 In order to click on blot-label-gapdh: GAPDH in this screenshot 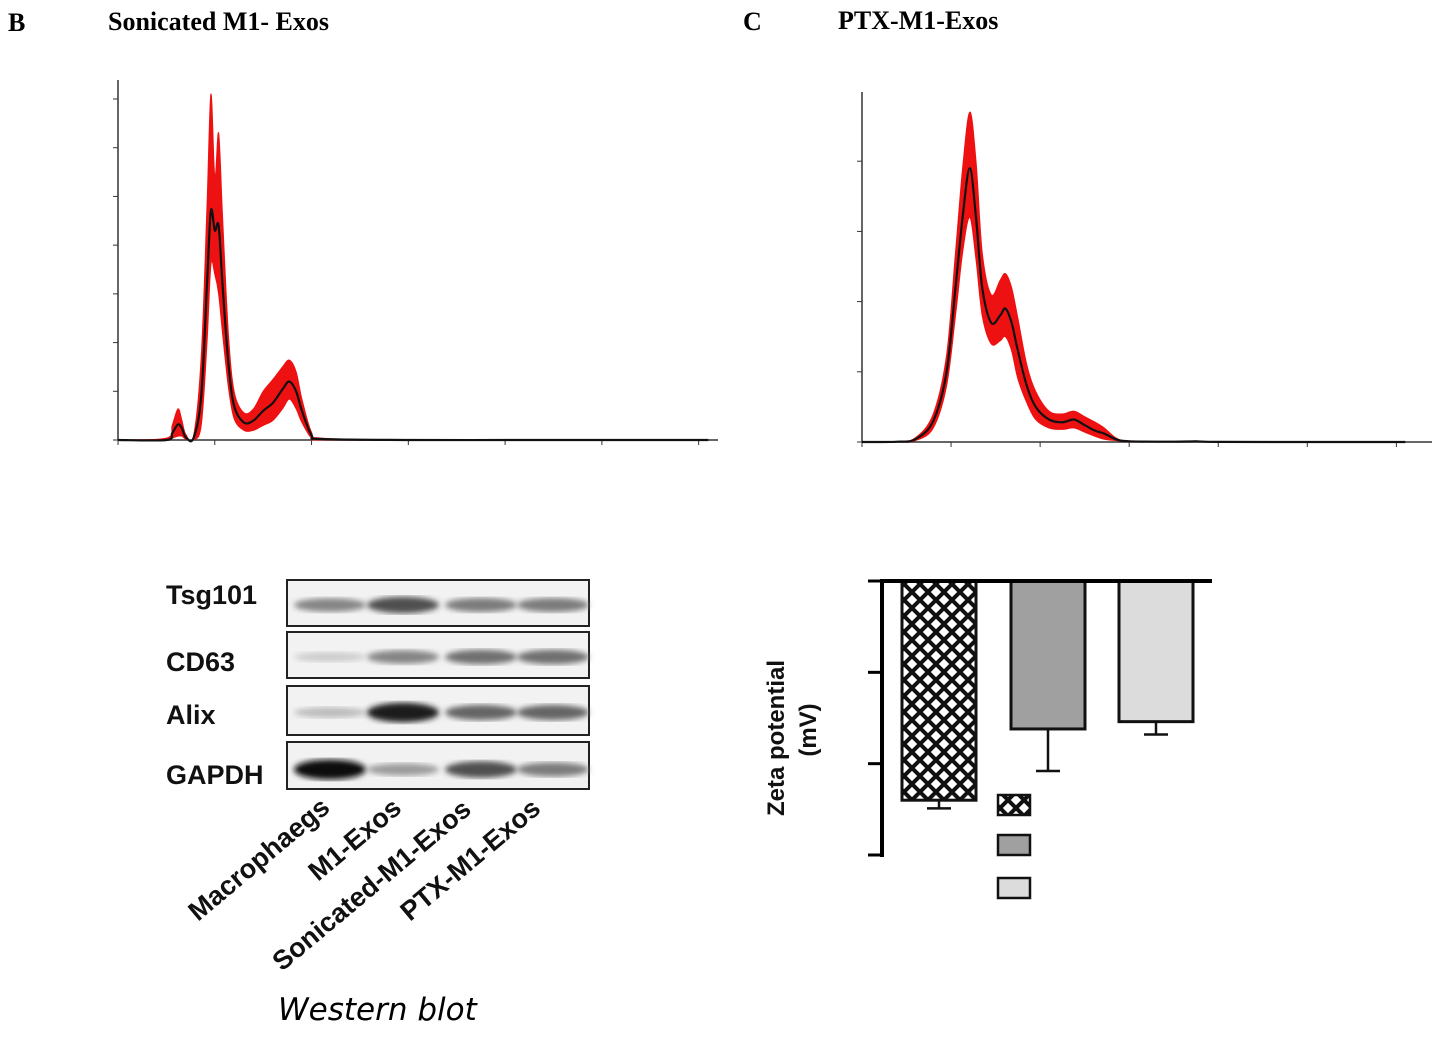, I will do `click(215, 775)`.